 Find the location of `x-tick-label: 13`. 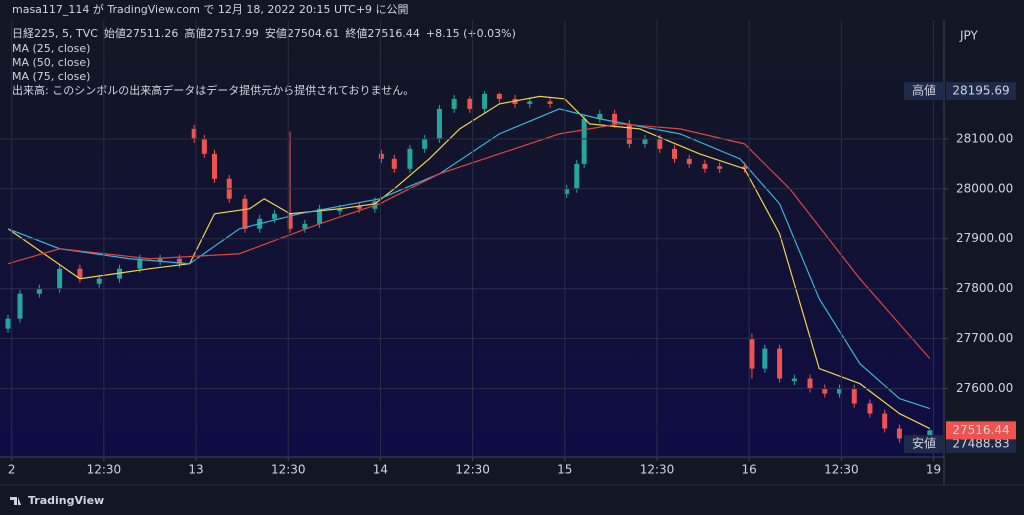

x-tick-label: 13 is located at coordinates (195, 470).